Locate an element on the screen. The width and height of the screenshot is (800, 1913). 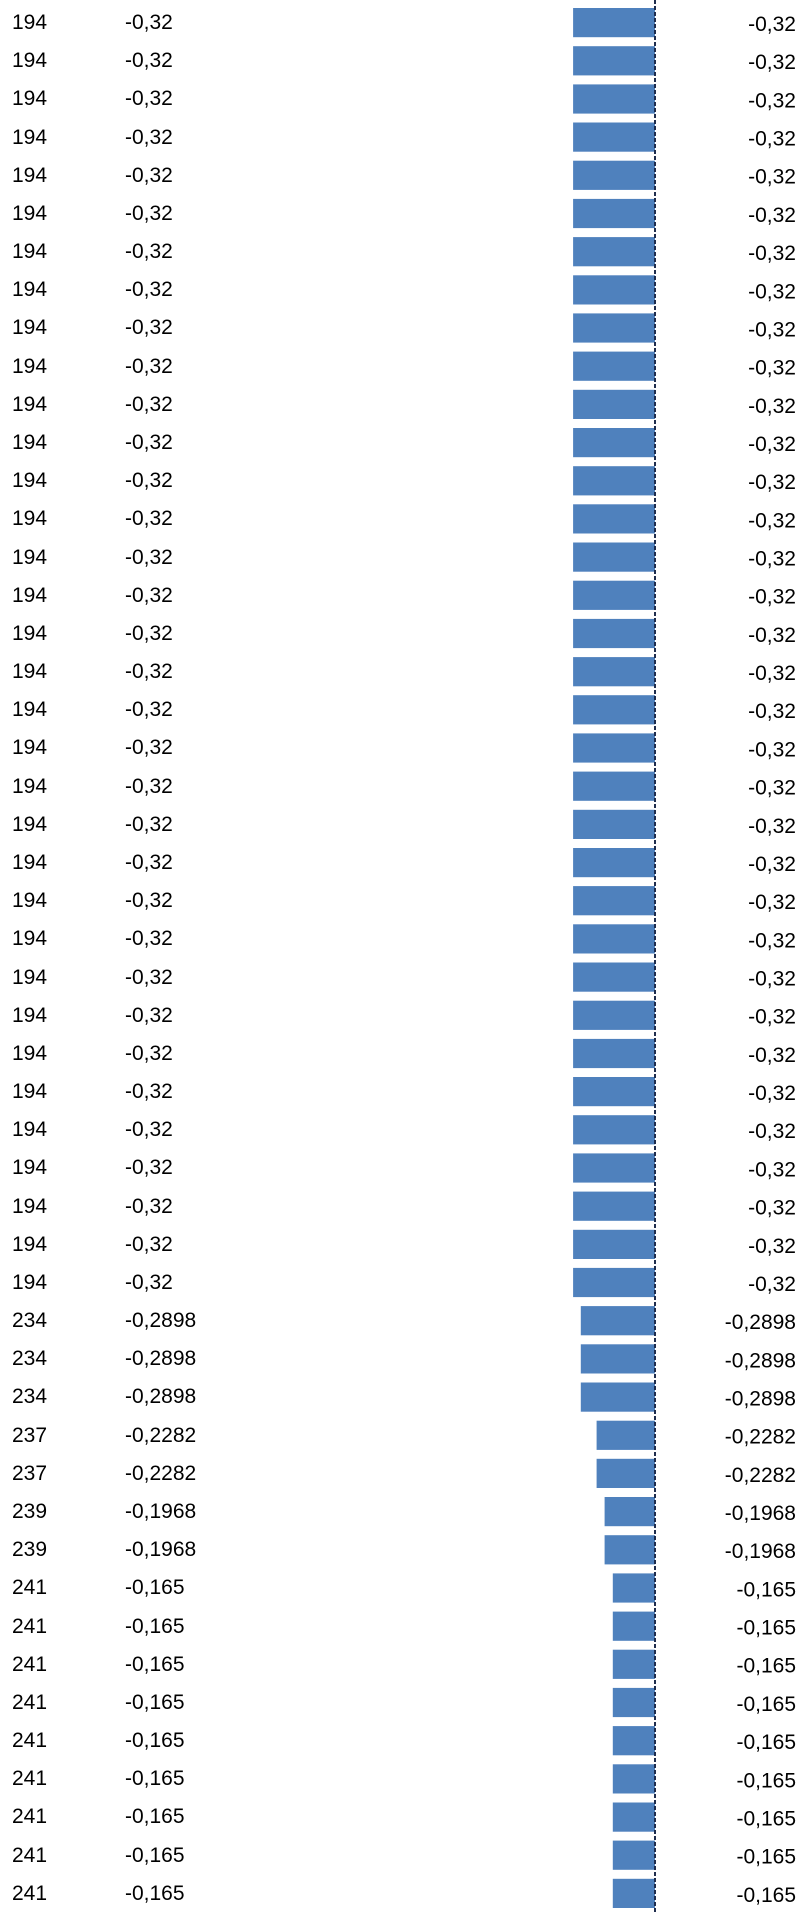
row-id-cell: 234 is located at coordinates (30, 1321).